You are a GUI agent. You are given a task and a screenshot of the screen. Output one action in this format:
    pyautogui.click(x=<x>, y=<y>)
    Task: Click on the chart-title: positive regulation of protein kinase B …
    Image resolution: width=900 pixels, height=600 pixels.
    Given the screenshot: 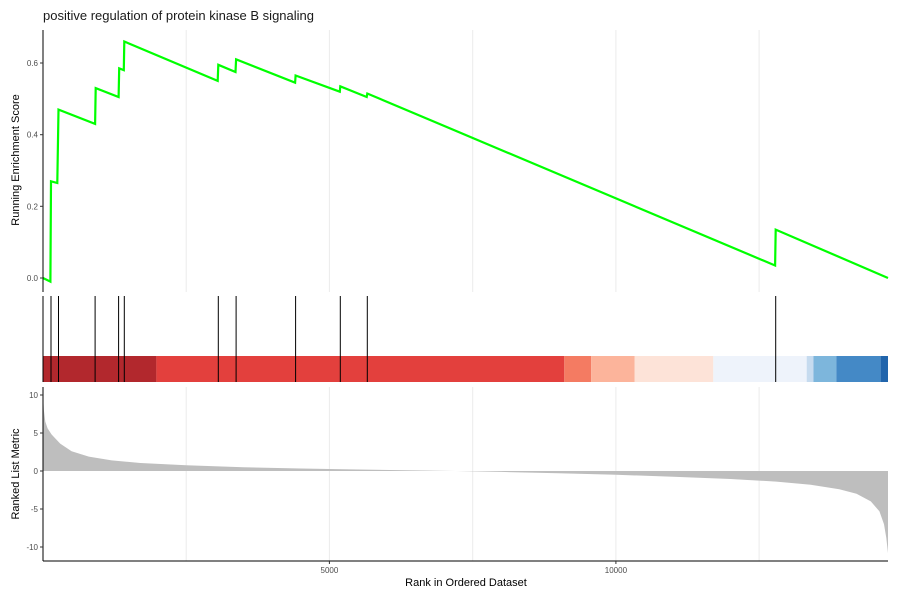 What is the action you would take?
    pyautogui.click(x=179, y=15)
    